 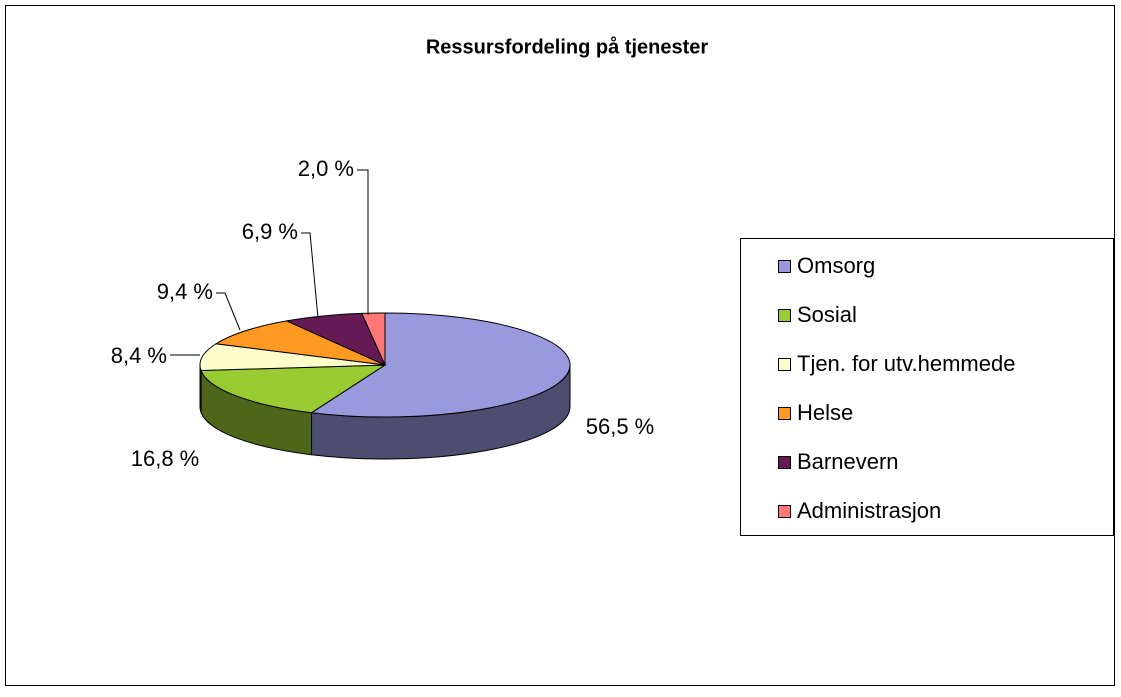 I want to click on legend-label: Administrasjon, so click(x=869, y=510).